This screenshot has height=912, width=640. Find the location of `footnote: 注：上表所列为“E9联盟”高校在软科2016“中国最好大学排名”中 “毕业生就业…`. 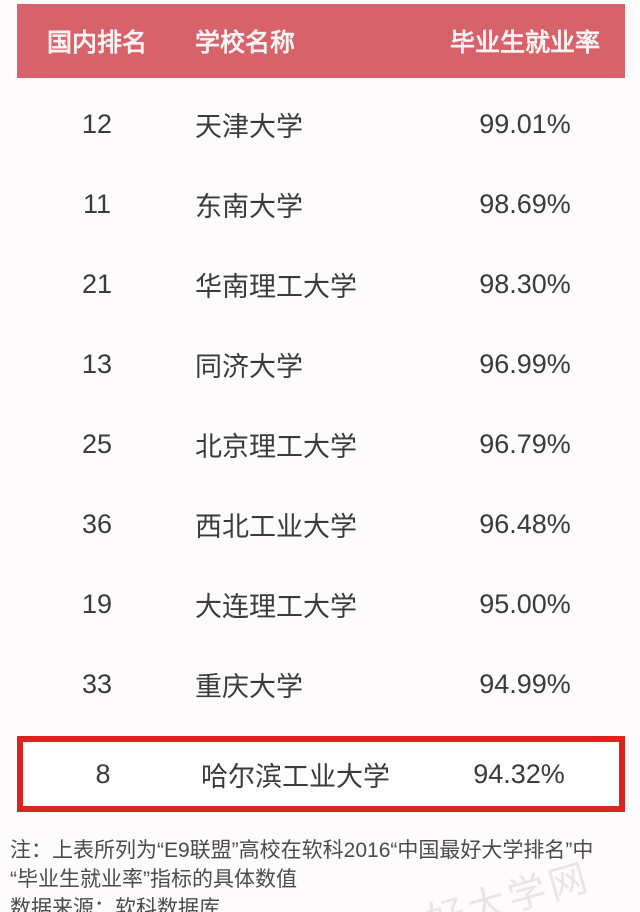

footnote: 注：上表所列为“E9联盟”高校在软科2016“中国最好大学排名”中 “毕业生就业… is located at coordinates (320, 874).